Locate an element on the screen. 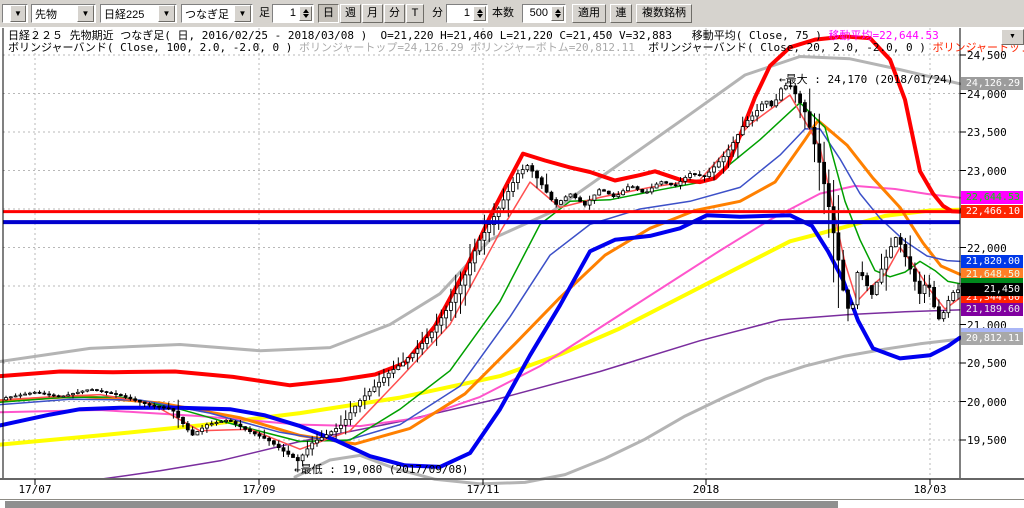  mini-combo: ▼ is located at coordinates (15, 13).